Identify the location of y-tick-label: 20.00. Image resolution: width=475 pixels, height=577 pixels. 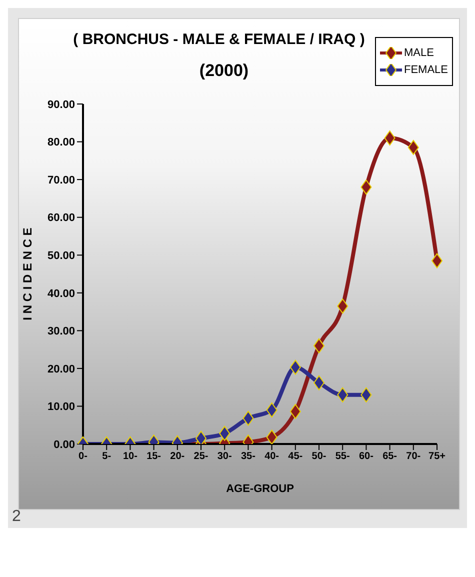
(61, 369).